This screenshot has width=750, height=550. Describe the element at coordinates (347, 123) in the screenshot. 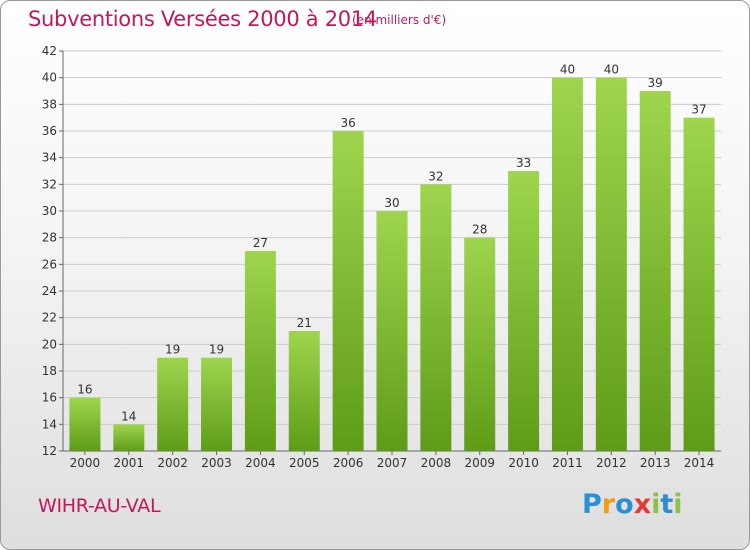

I see `data-label: 36` at that location.